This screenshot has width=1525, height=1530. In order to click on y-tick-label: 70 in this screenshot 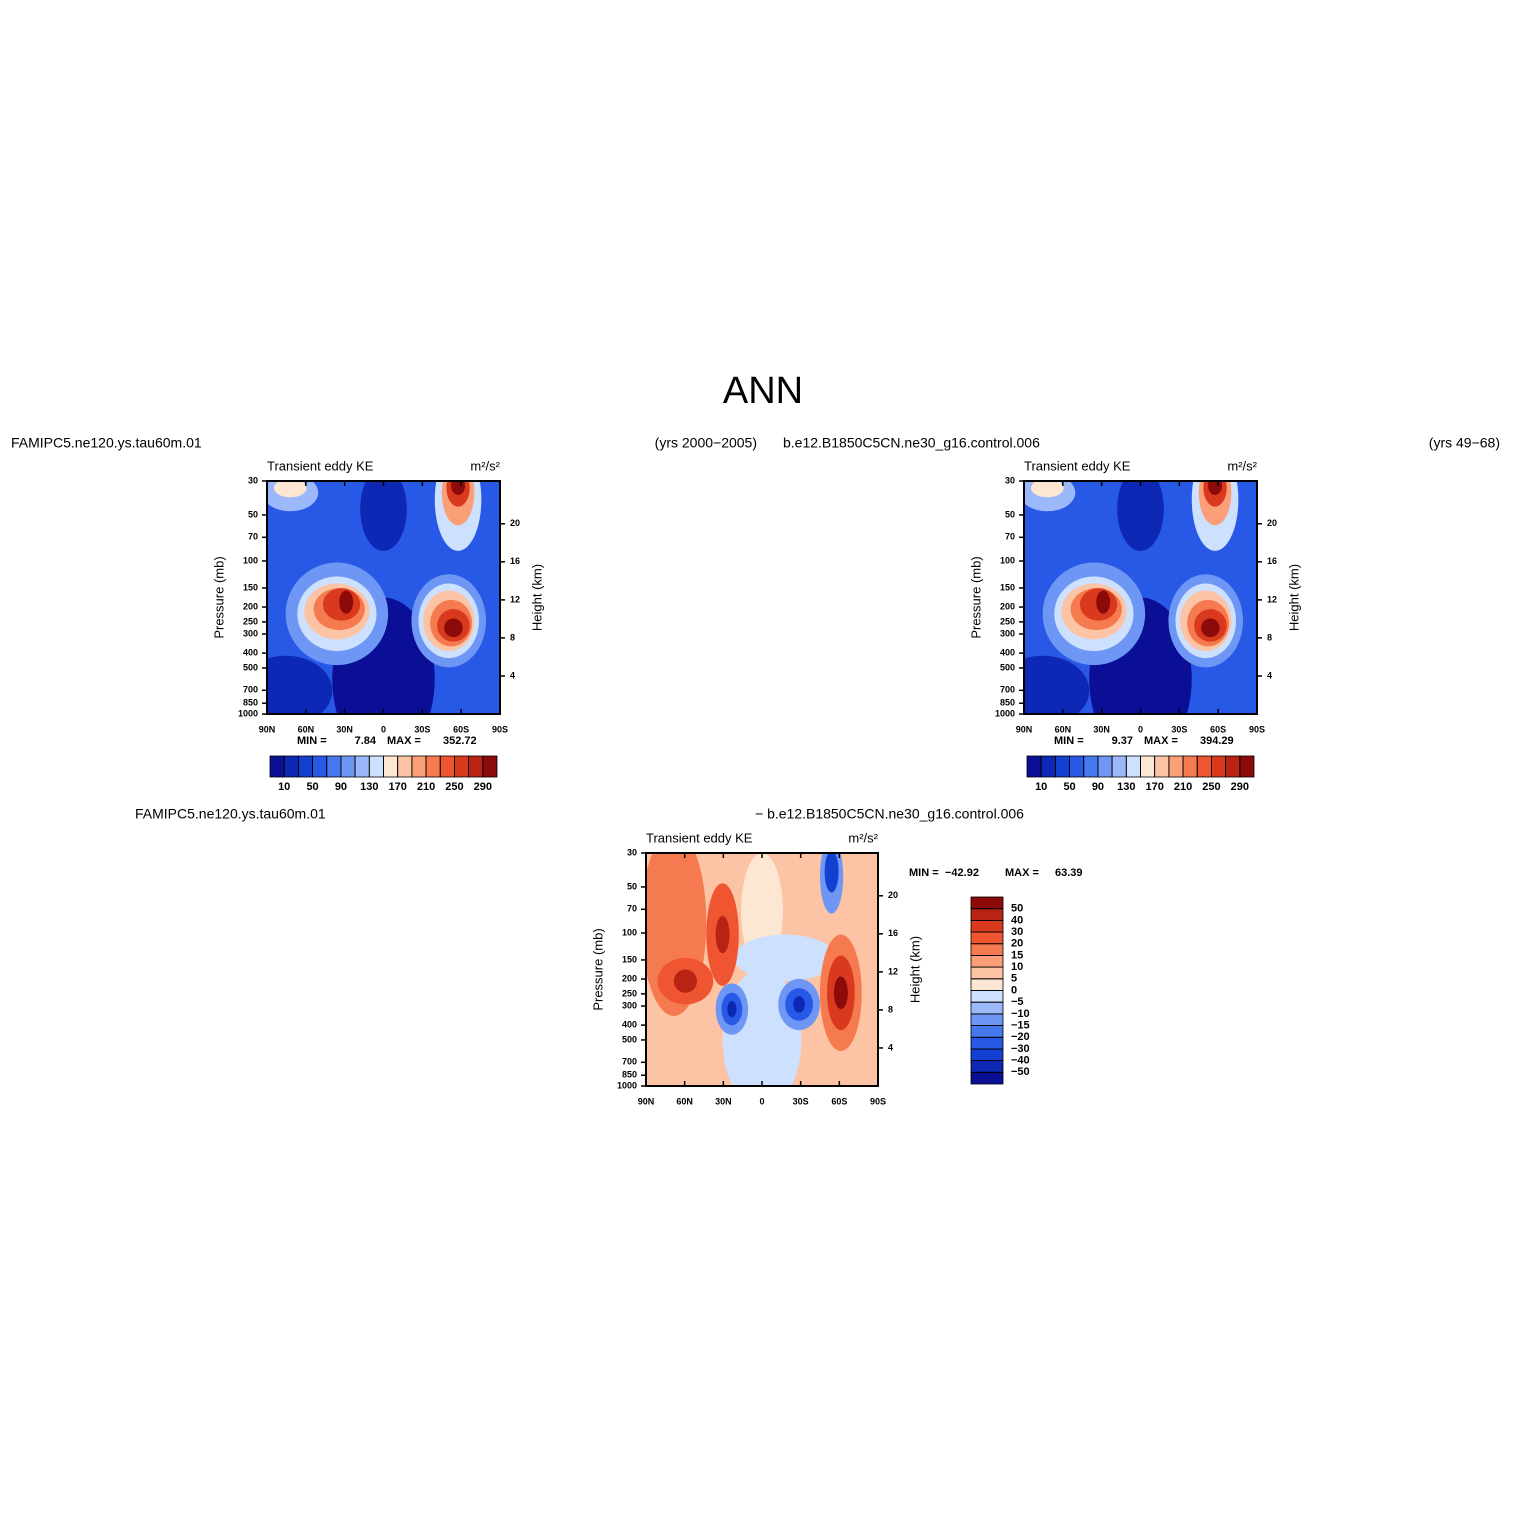, I will do `click(632, 909)`.